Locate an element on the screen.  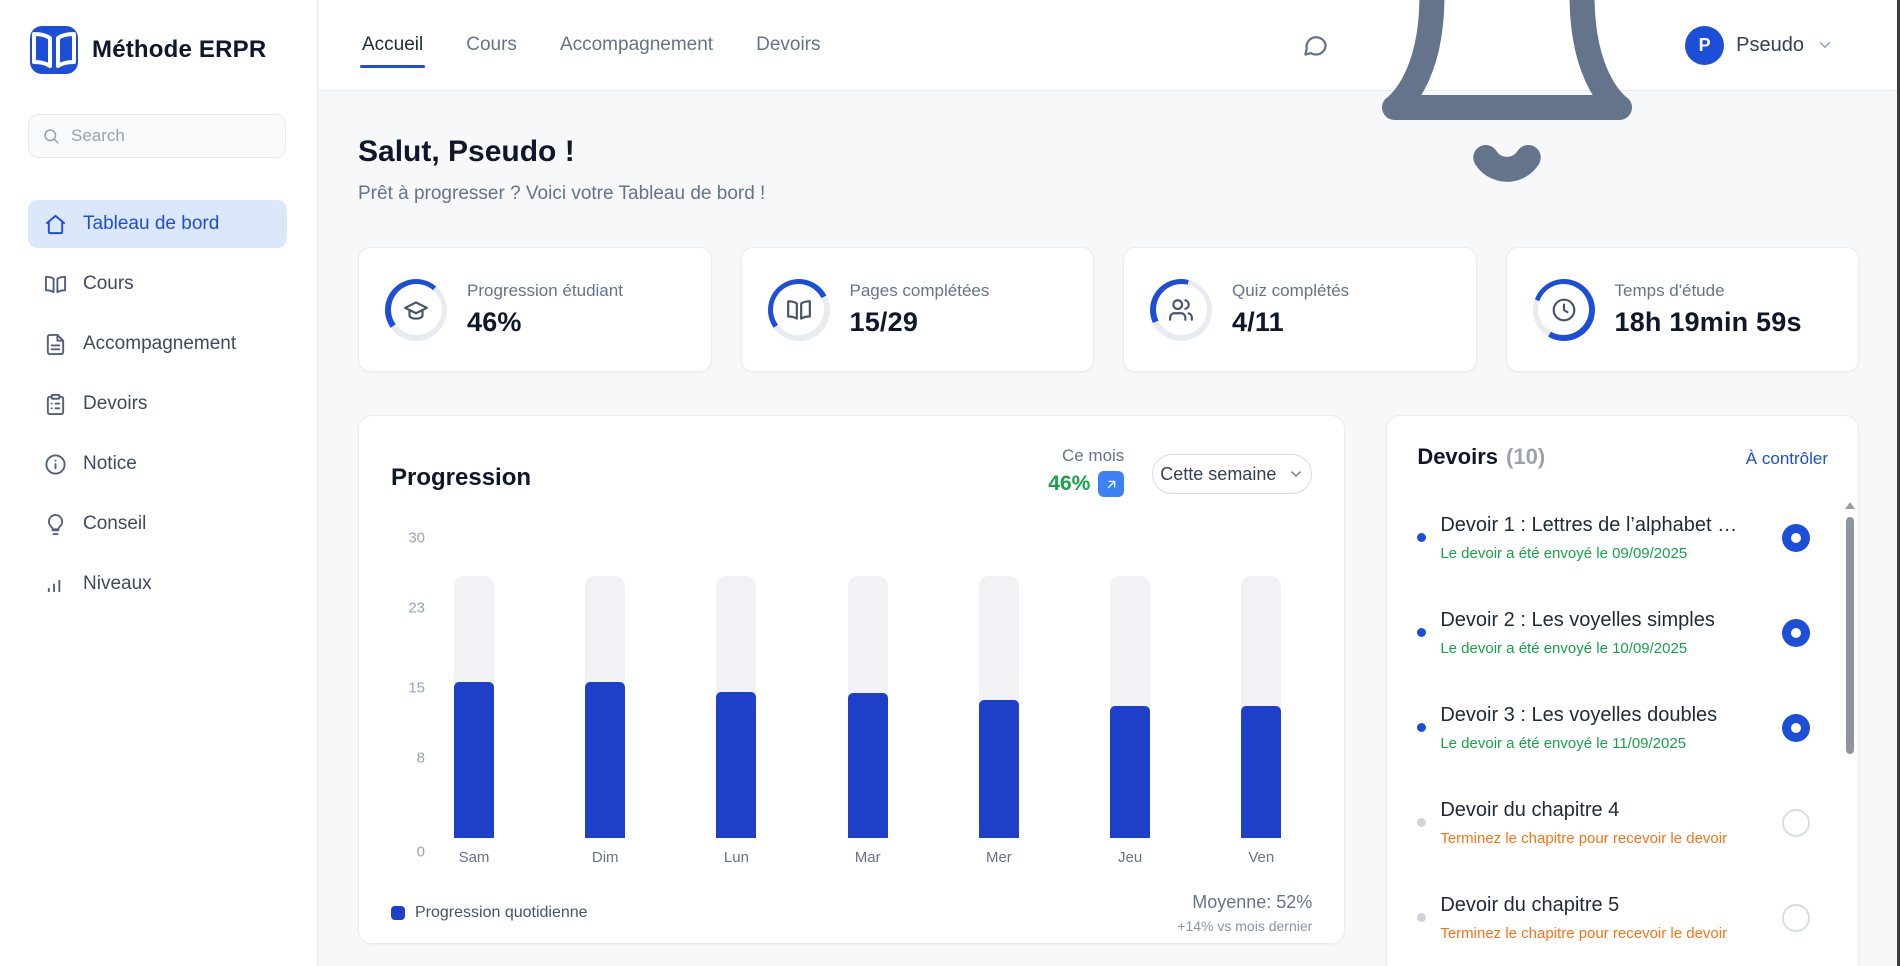
bell-icon is located at coordinates (1507, 97).